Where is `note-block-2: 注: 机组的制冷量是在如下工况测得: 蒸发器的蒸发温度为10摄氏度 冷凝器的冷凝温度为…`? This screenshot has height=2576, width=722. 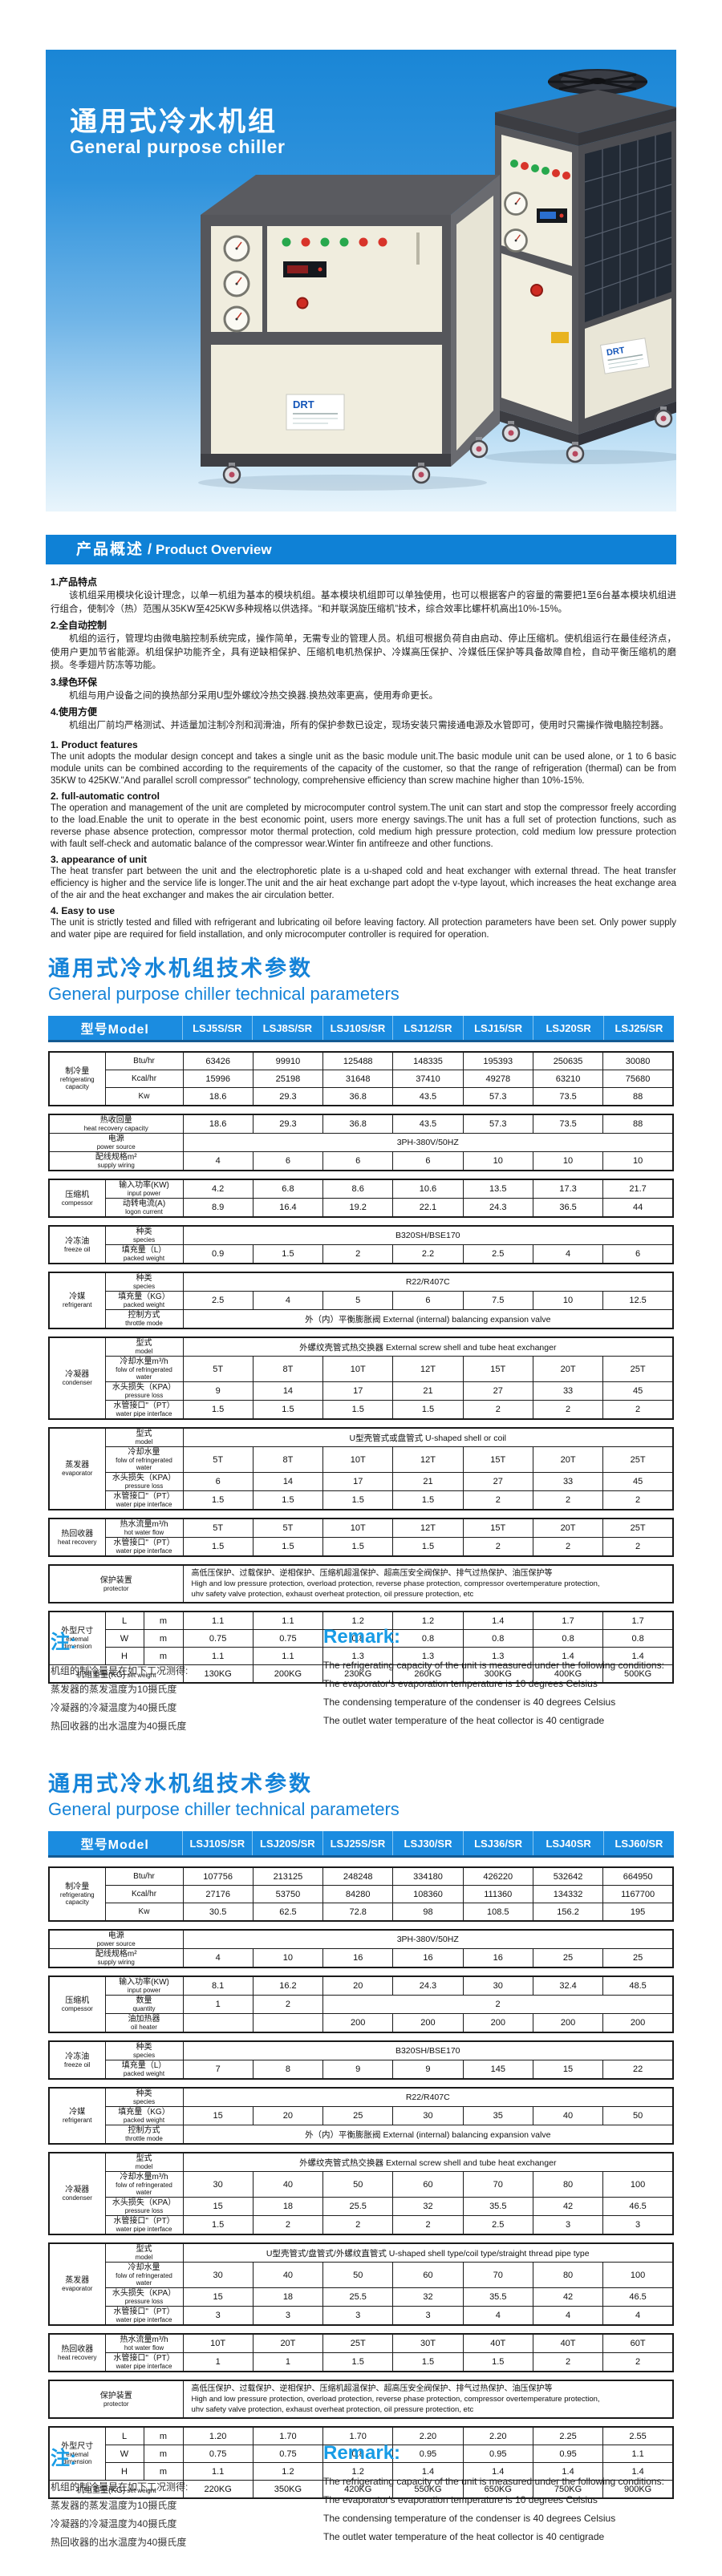 note-block-2: 注: 机组的制冷量是在如下工况测得: 蒸发器的蒸发温度为10摄氏度 冷凝器的冷凝温度为… is located at coordinates (363, 2497).